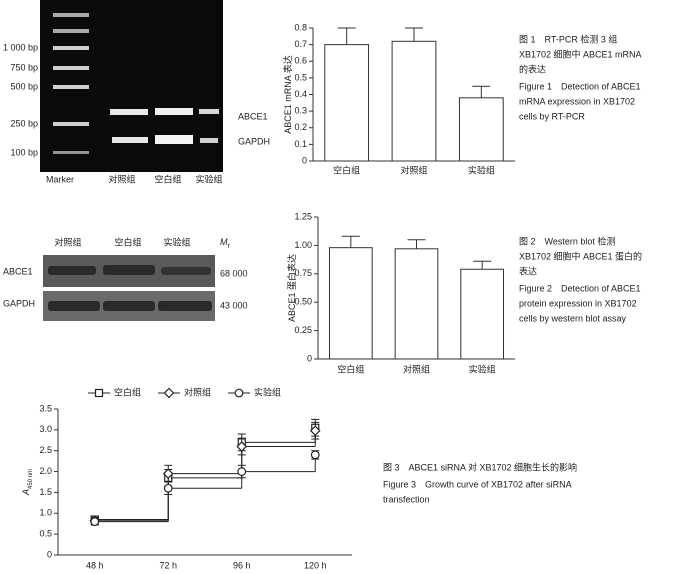  What do you see at coordinates (300, 144) in the screenshot?
I see `y-tick-label: 0.1` at bounding box center [300, 144].